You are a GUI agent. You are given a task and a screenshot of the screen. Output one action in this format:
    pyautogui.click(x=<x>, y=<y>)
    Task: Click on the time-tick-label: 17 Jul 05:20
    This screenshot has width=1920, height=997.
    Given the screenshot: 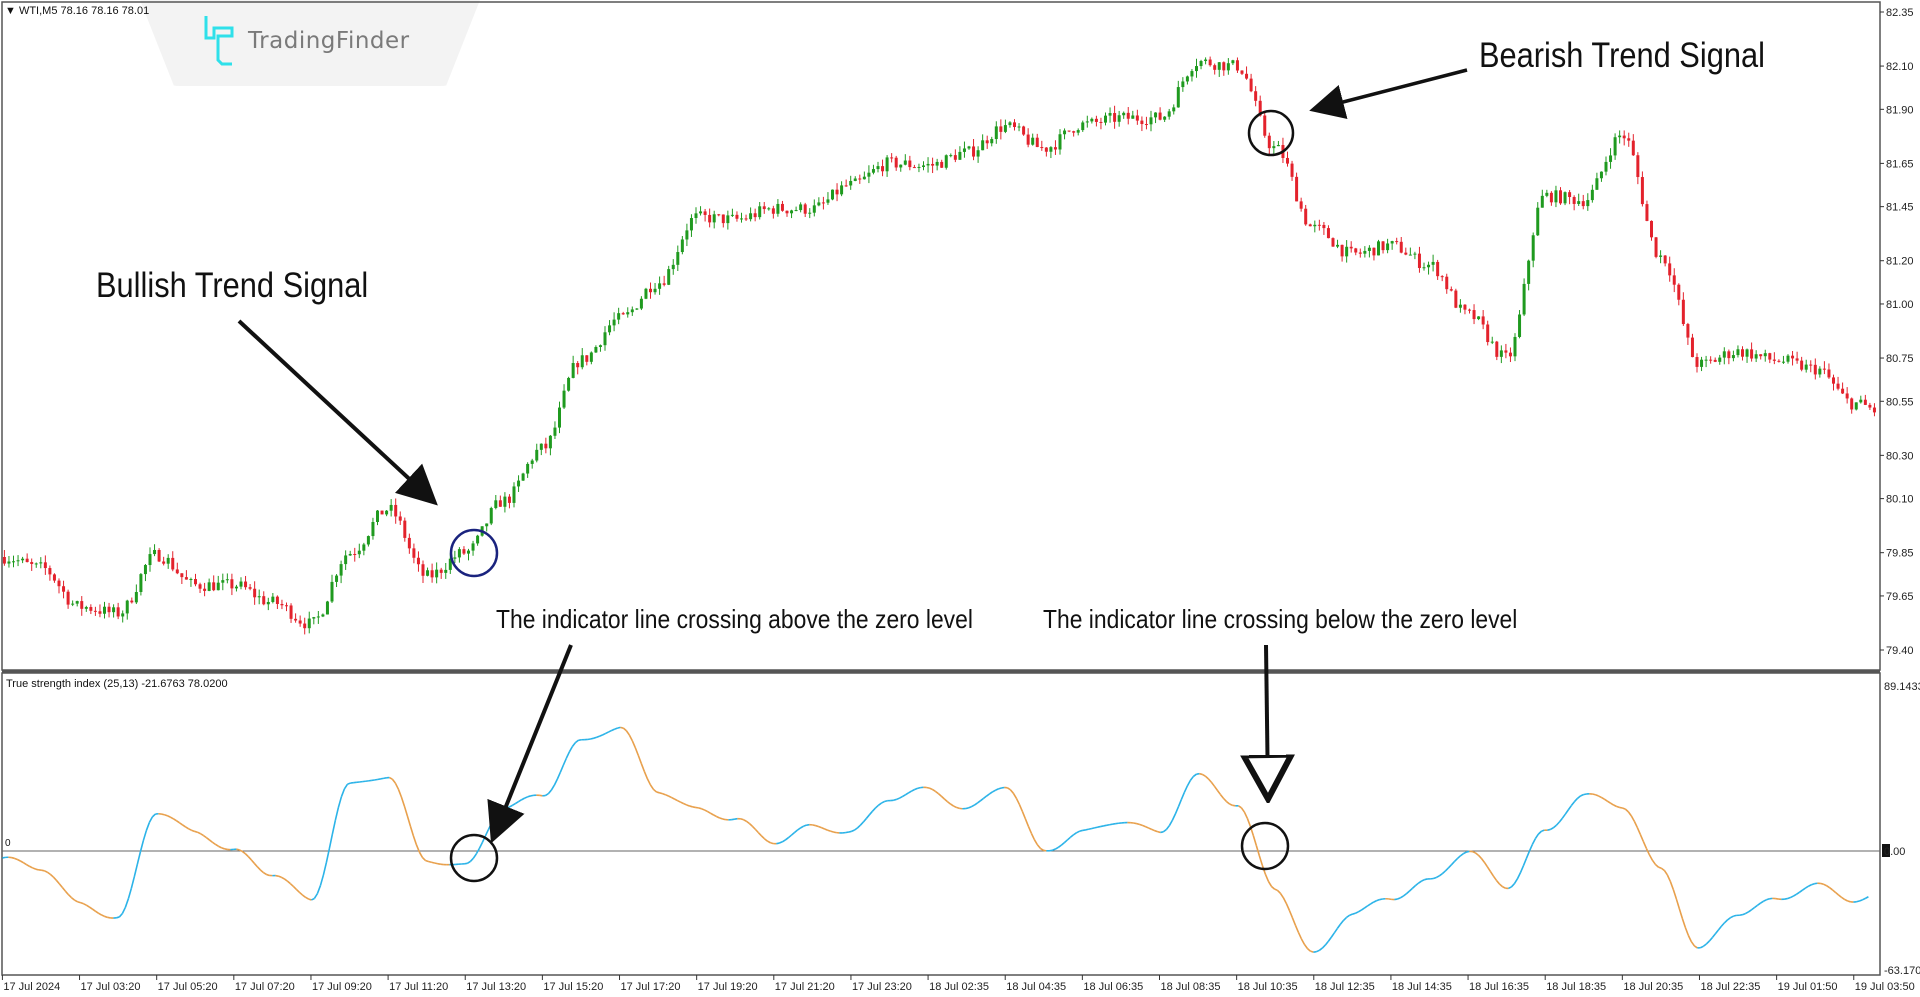 What is the action you would take?
    pyautogui.click(x=188, y=987)
    